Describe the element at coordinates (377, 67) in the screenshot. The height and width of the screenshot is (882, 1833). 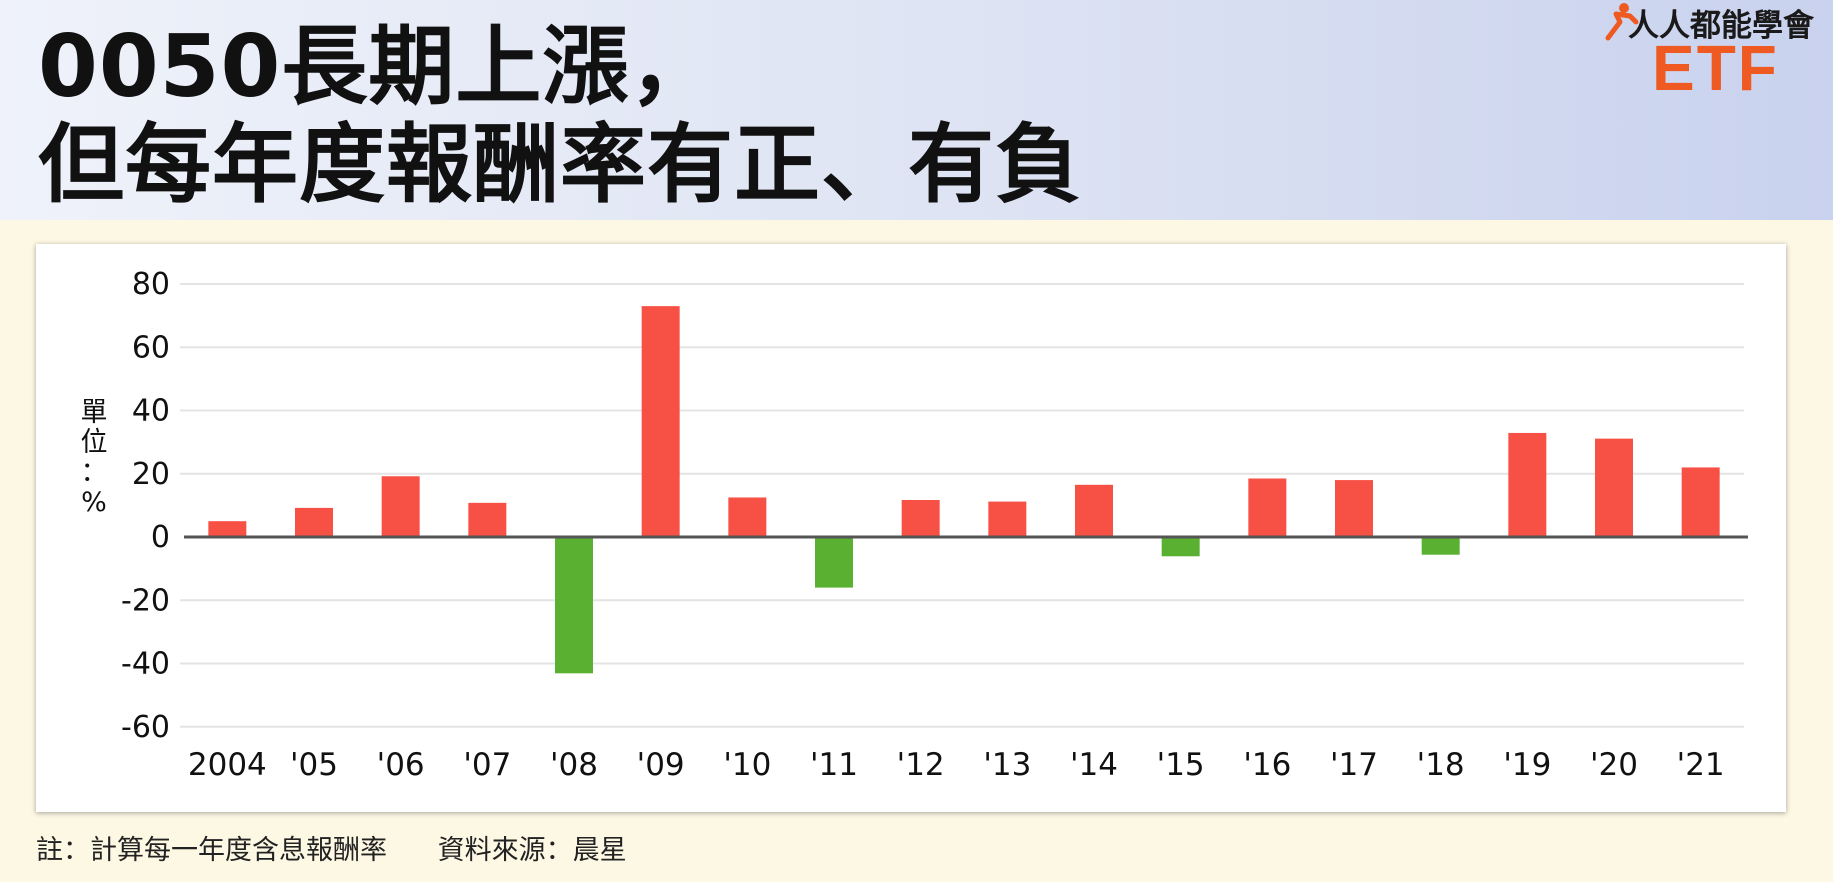
I see `title-line-1: 0050長期上漲，` at that location.